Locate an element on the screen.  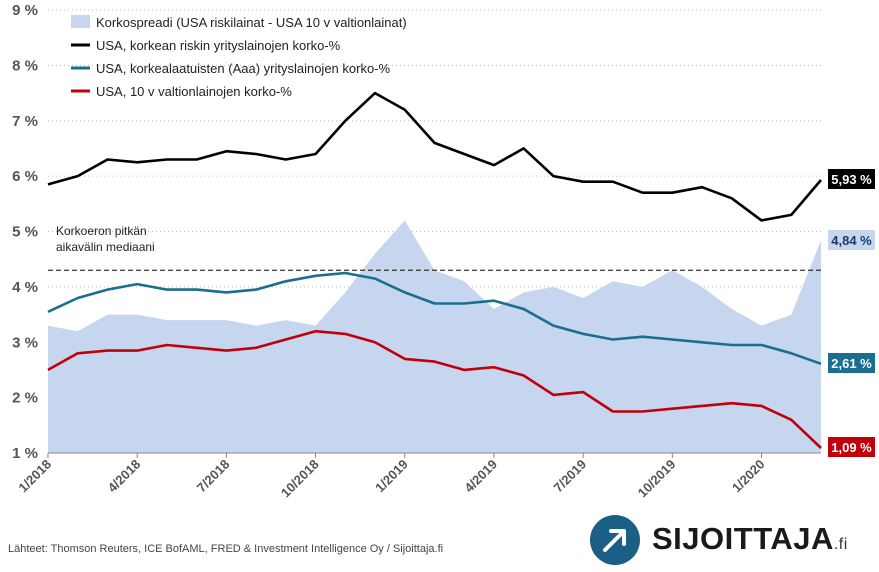
x-tick-label: 4/2018 is located at coordinates (124, 476).